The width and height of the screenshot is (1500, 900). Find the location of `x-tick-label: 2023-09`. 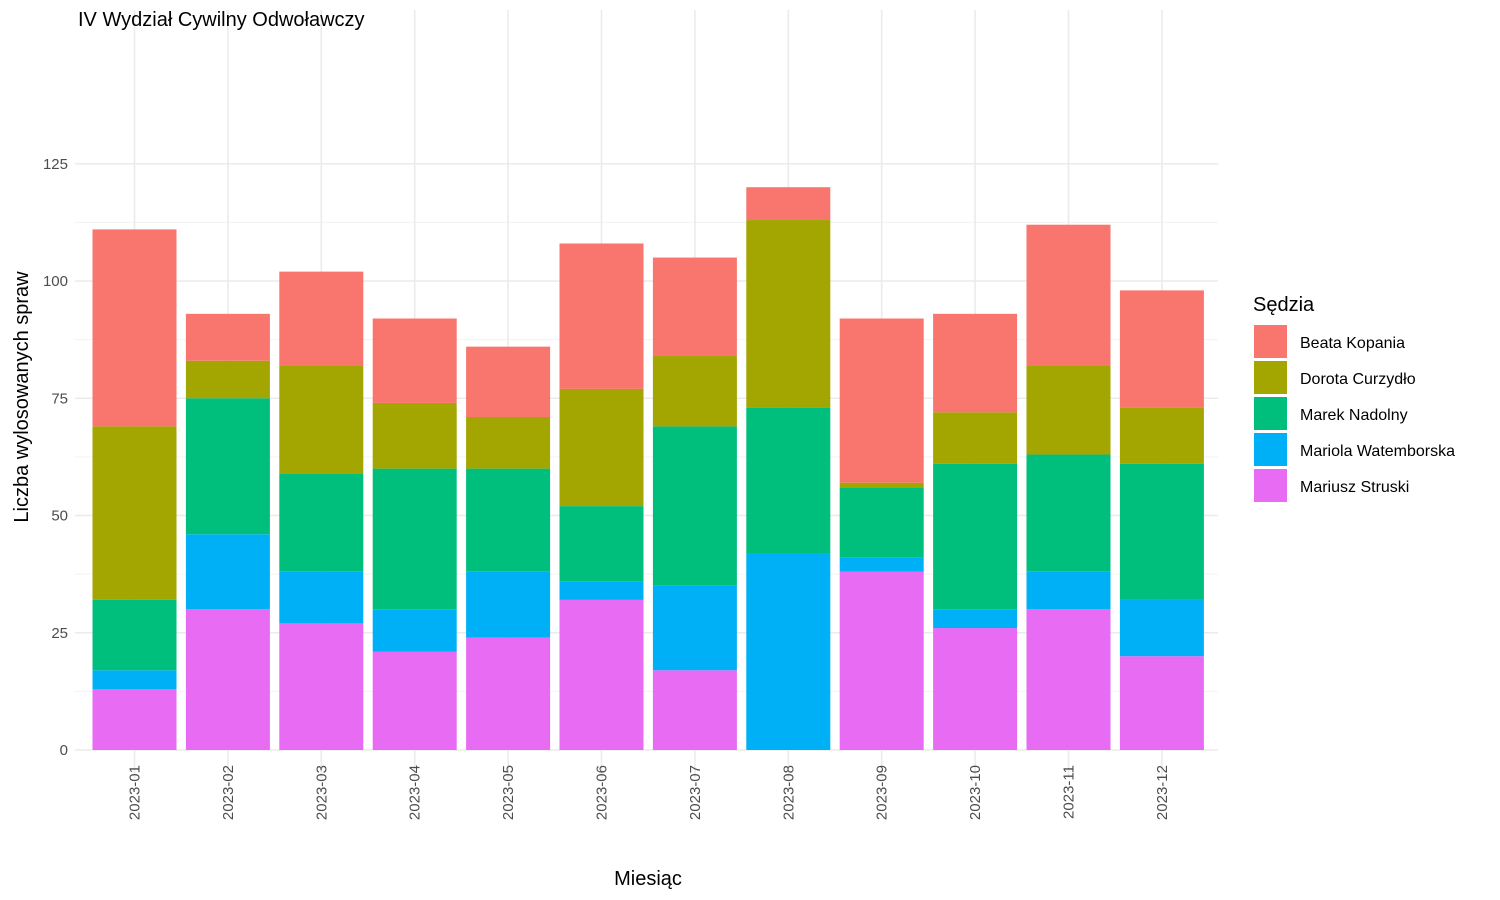

x-tick-label: 2023-09 is located at coordinates (882, 792).